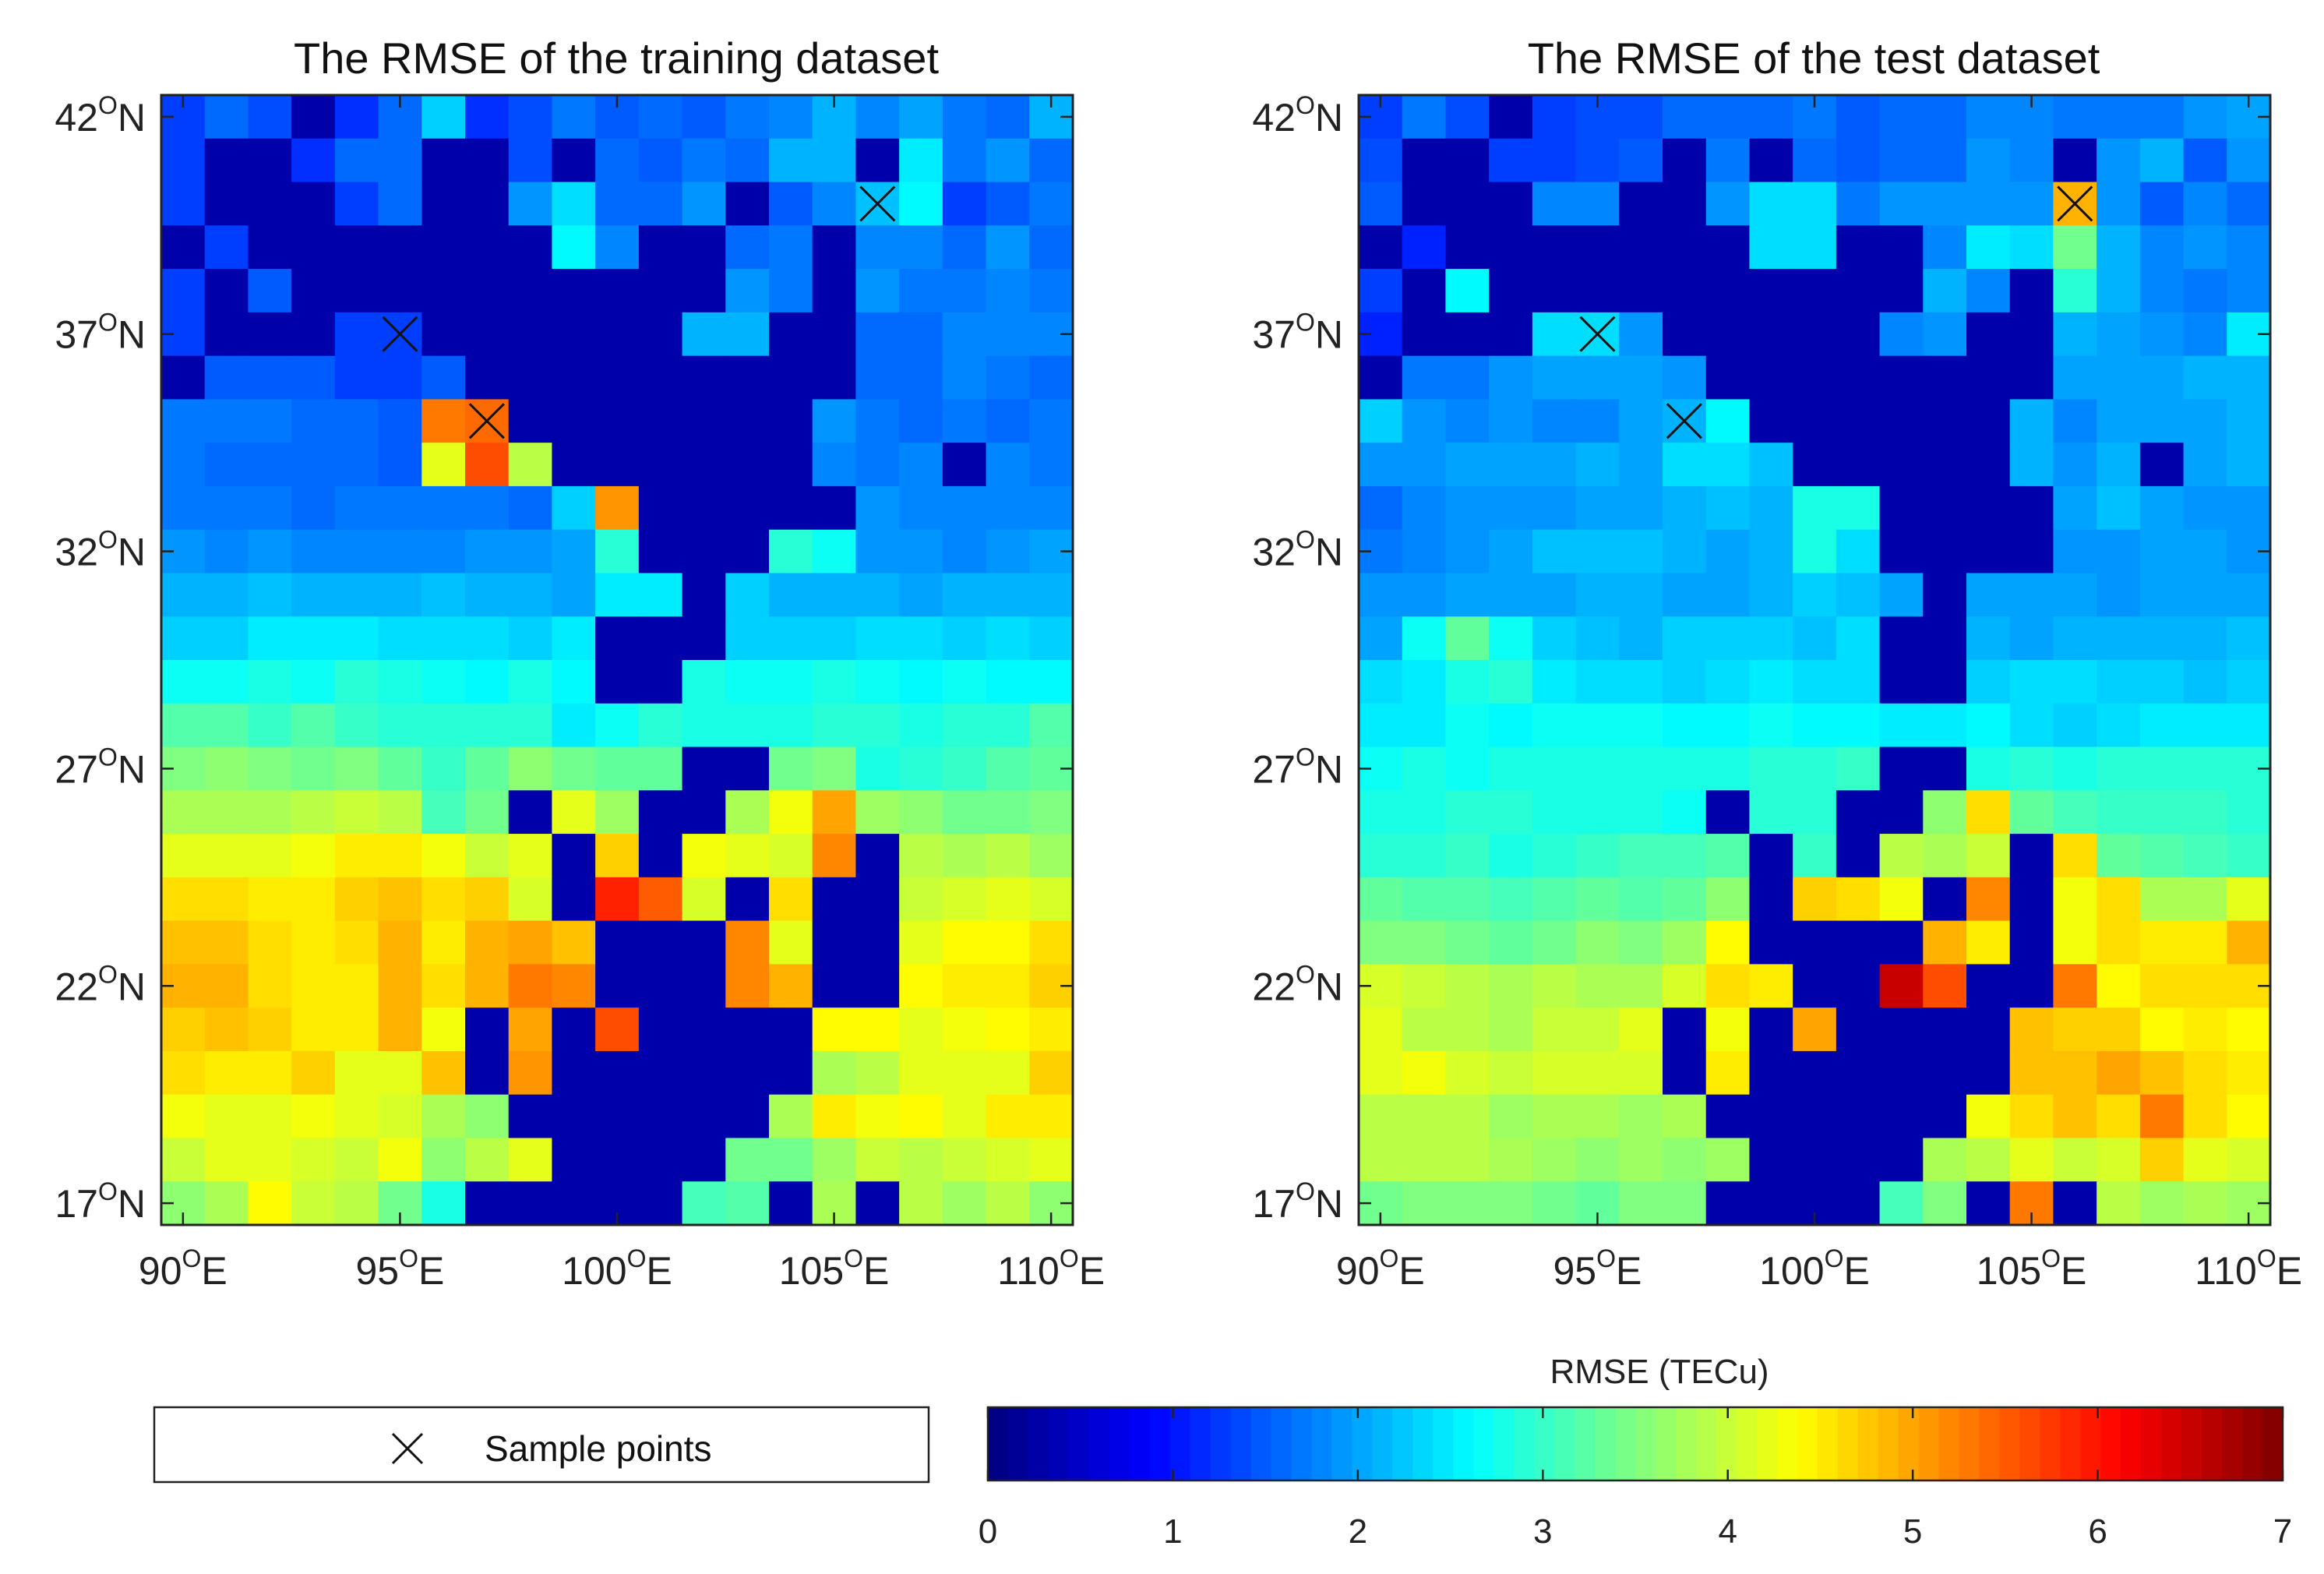  I want to click on x-tick-label: 105OE, so click(2032, 1268).